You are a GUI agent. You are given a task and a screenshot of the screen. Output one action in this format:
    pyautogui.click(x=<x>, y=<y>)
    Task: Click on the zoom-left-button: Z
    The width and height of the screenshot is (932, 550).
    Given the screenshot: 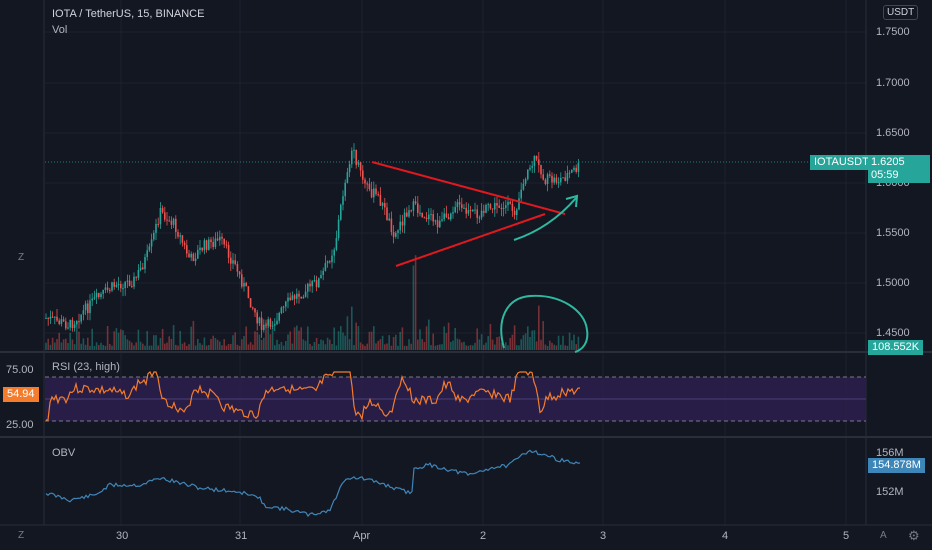 What is the action you would take?
    pyautogui.click(x=21, y=257)
    